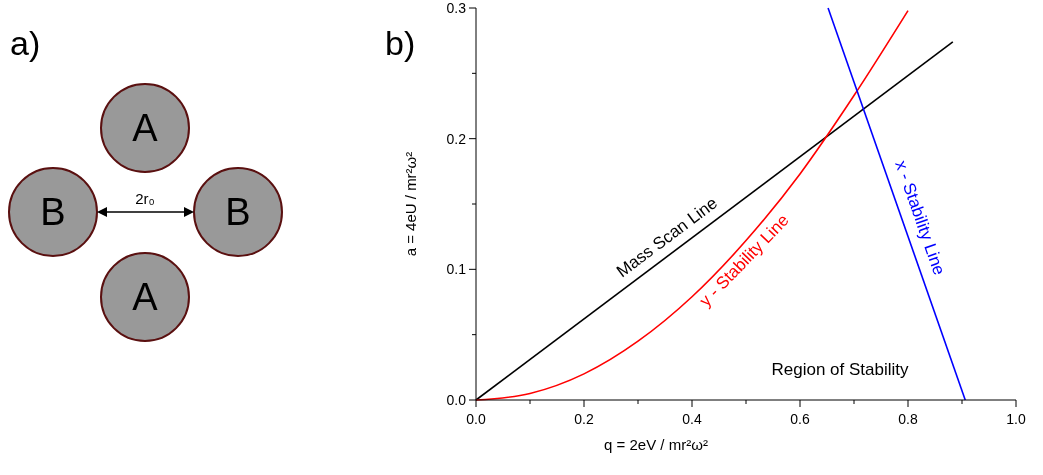 The image size is (1043, 475). I want to click on annotation: Region of Stability, so click(840, 369).